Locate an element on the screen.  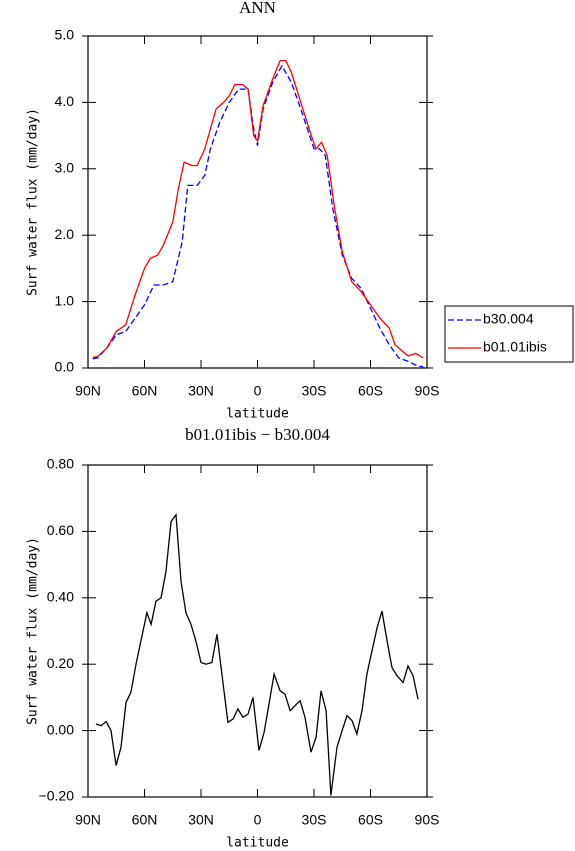
y-tick-label: 0.00 is located at coordinates (60, 729).